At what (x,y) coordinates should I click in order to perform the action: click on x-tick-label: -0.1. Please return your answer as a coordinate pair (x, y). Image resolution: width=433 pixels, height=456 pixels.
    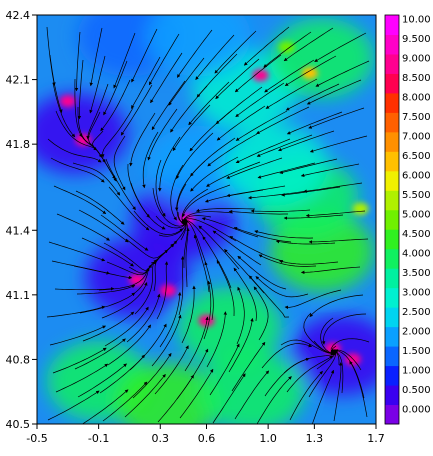
    Looking at the image, I should click on (98, 438).